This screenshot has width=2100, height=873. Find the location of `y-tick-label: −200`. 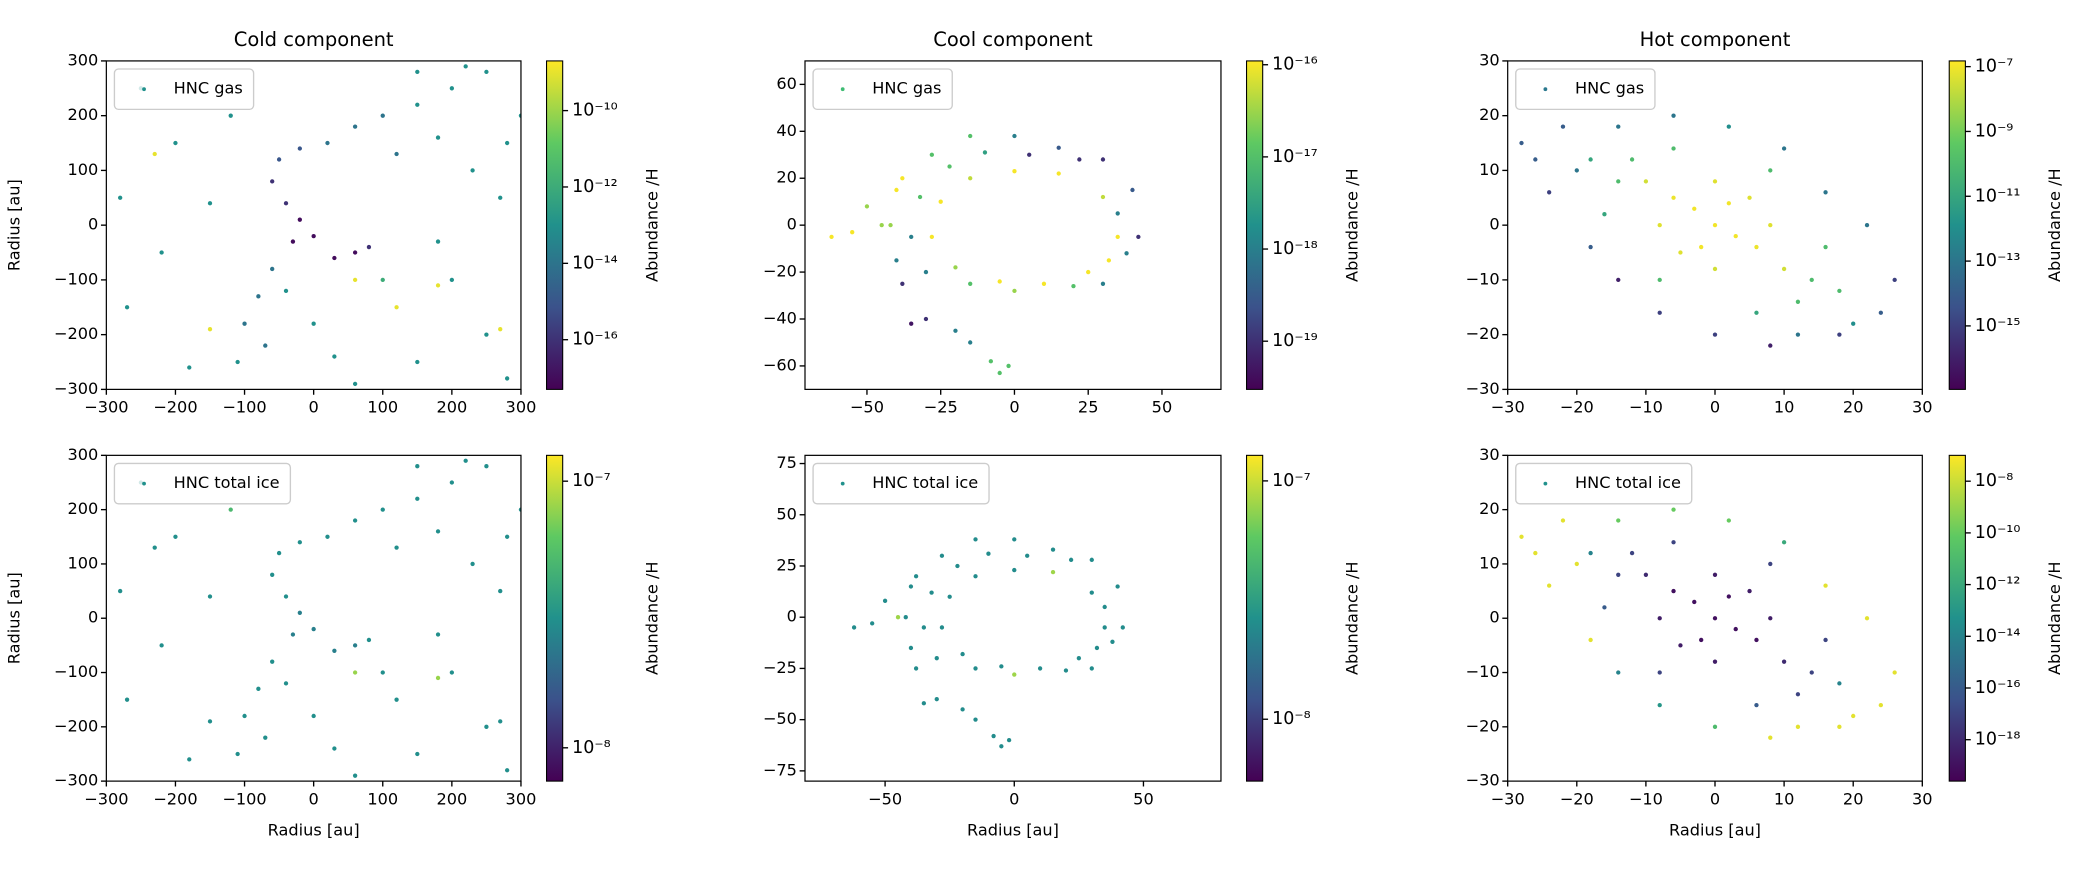

y-tick-label: −200 is located at coordinates (76, 725).